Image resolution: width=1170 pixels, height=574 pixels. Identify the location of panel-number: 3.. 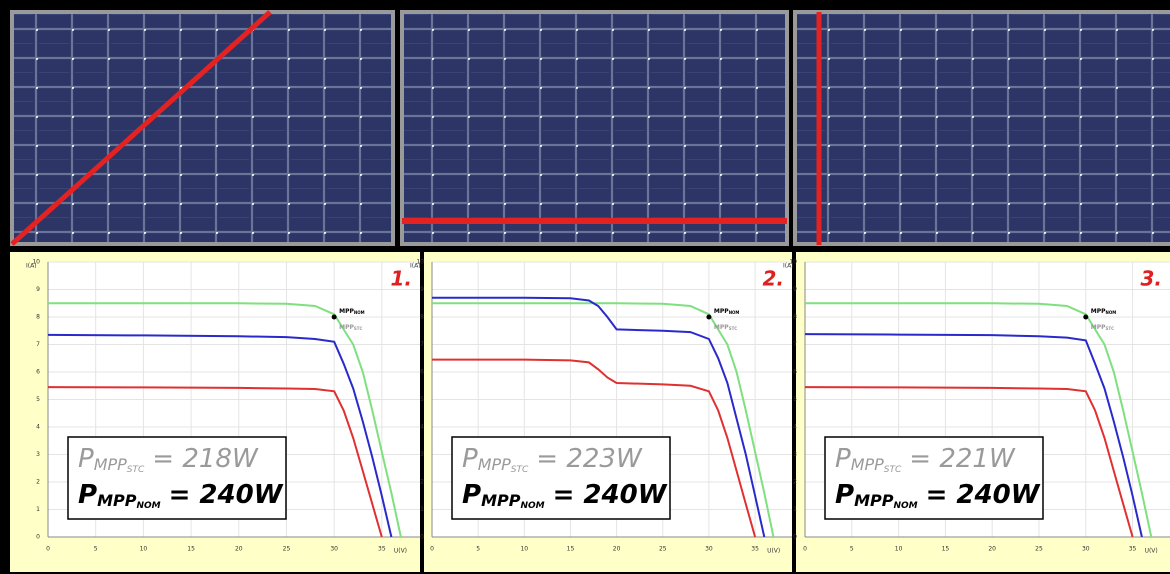
(1151, 279).